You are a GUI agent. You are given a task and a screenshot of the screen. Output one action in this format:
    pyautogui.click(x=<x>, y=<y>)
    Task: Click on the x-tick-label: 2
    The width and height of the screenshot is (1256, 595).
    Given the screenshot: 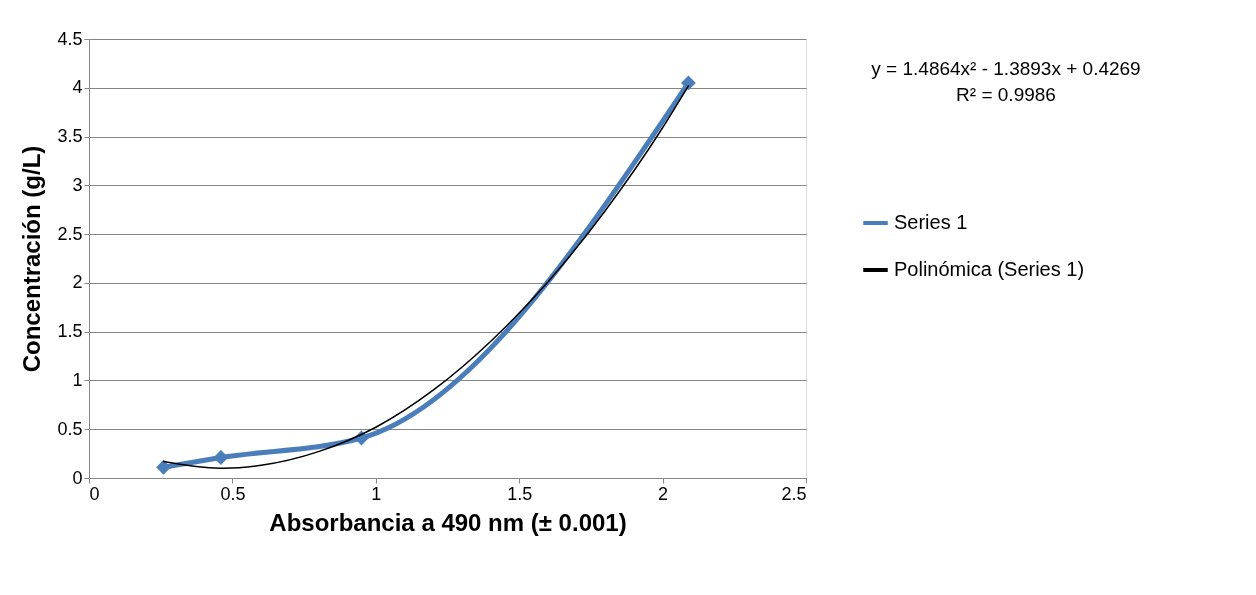 What is the action you would take?
    pyautogui.click(x=663, y=493)
    